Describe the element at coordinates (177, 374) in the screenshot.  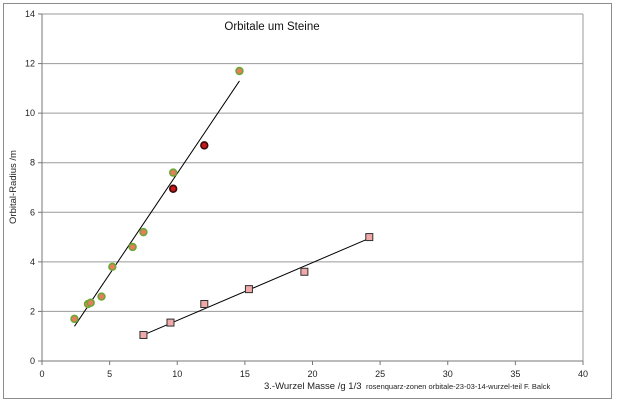
I see `x-tick-label: 10` at that location.